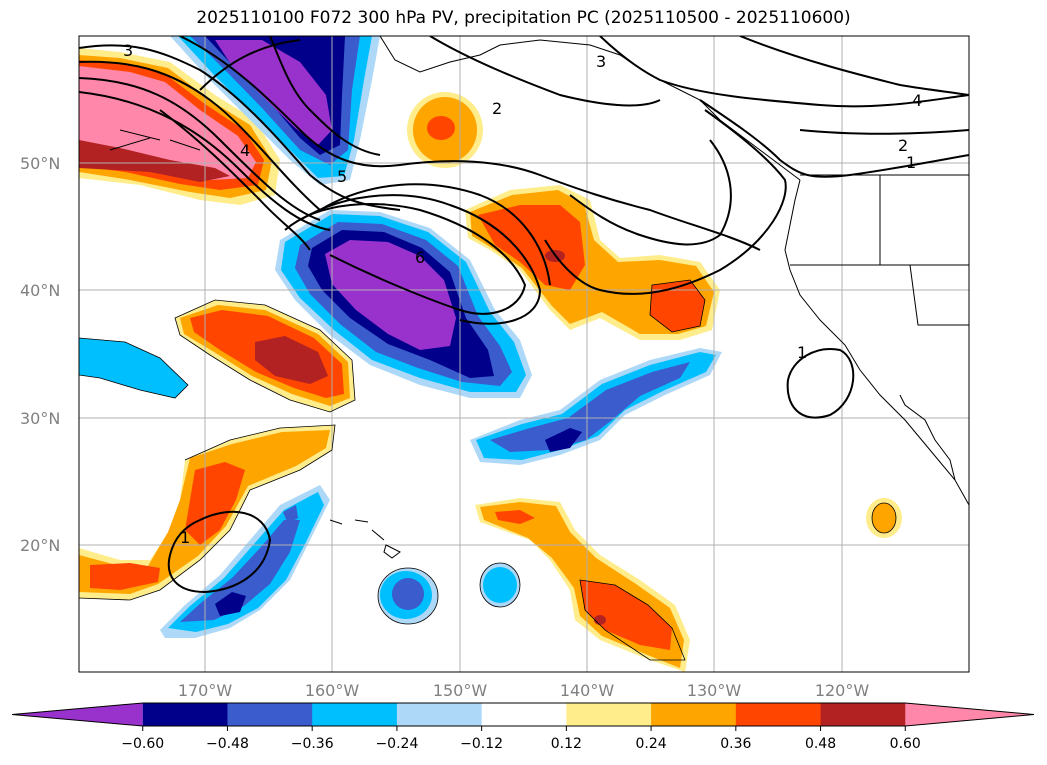 The width and height of the screenshot is (1047, 765). I want to click on negative-anomaly-west-edge, so click(133, 368).